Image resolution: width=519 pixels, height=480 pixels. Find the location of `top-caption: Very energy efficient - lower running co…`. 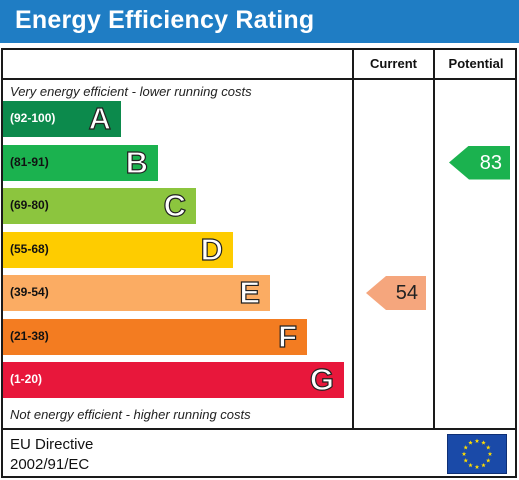

top-caption: Very energy efficient - lower running co… is located at coordinates (131, 91).